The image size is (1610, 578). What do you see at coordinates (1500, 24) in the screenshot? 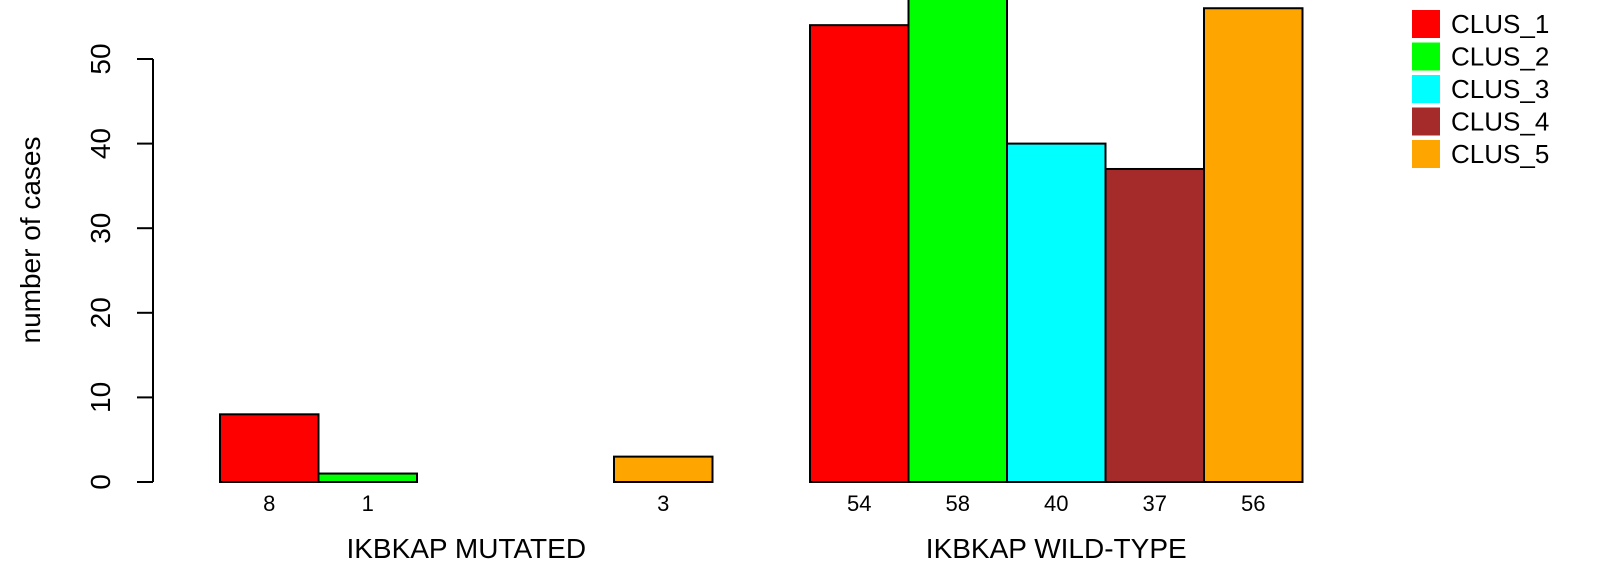
I see `legend-label: CLUS_1` at bounding box center [1500, 24].